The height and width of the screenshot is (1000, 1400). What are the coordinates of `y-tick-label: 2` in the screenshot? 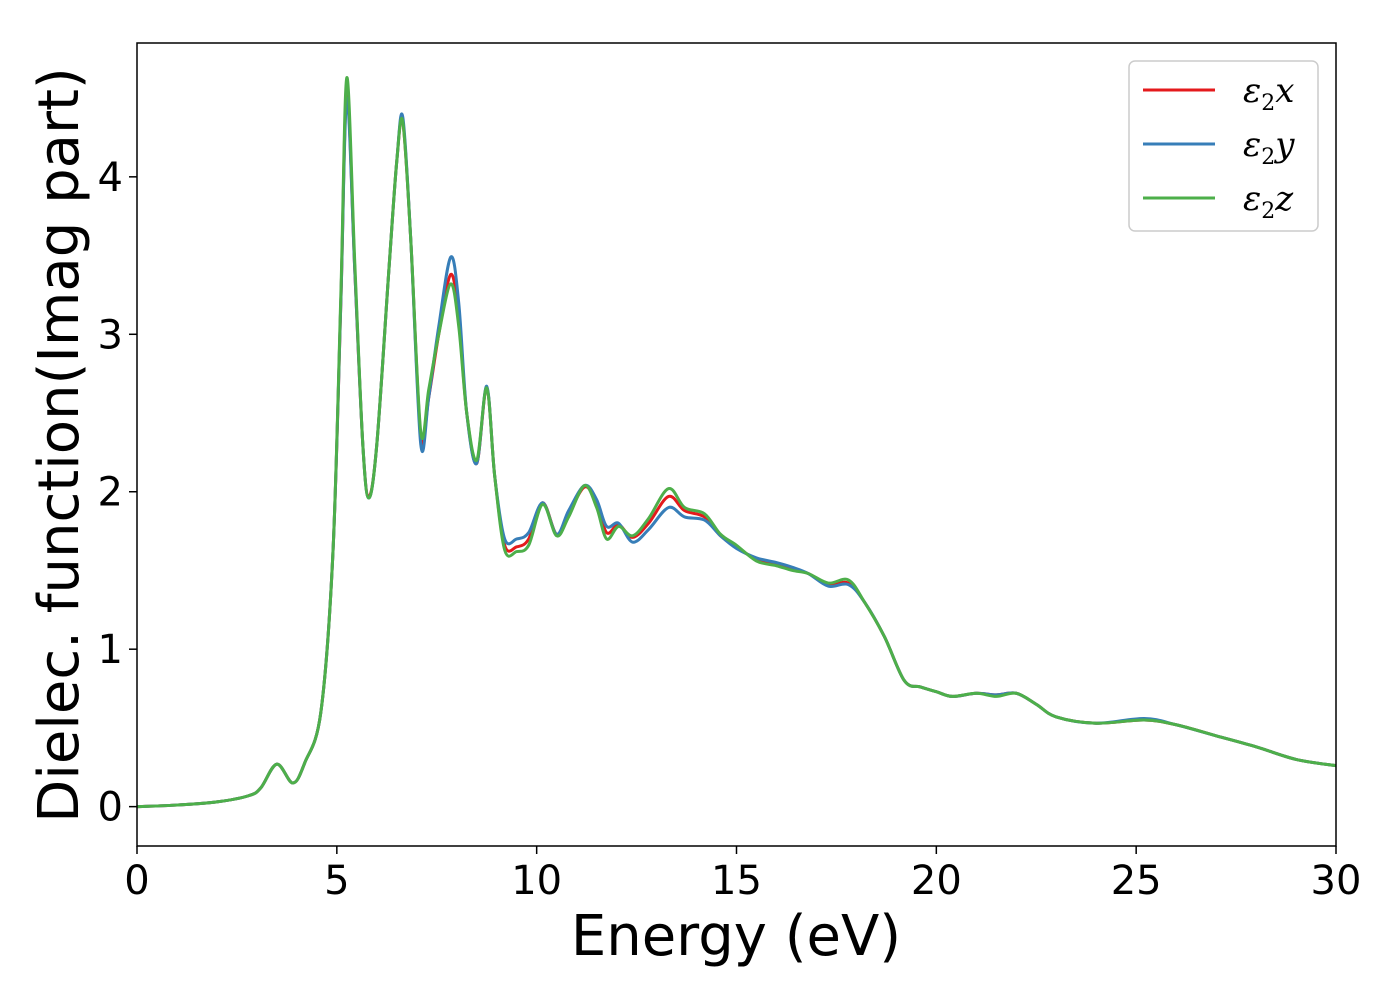 It's located at (110, 493).